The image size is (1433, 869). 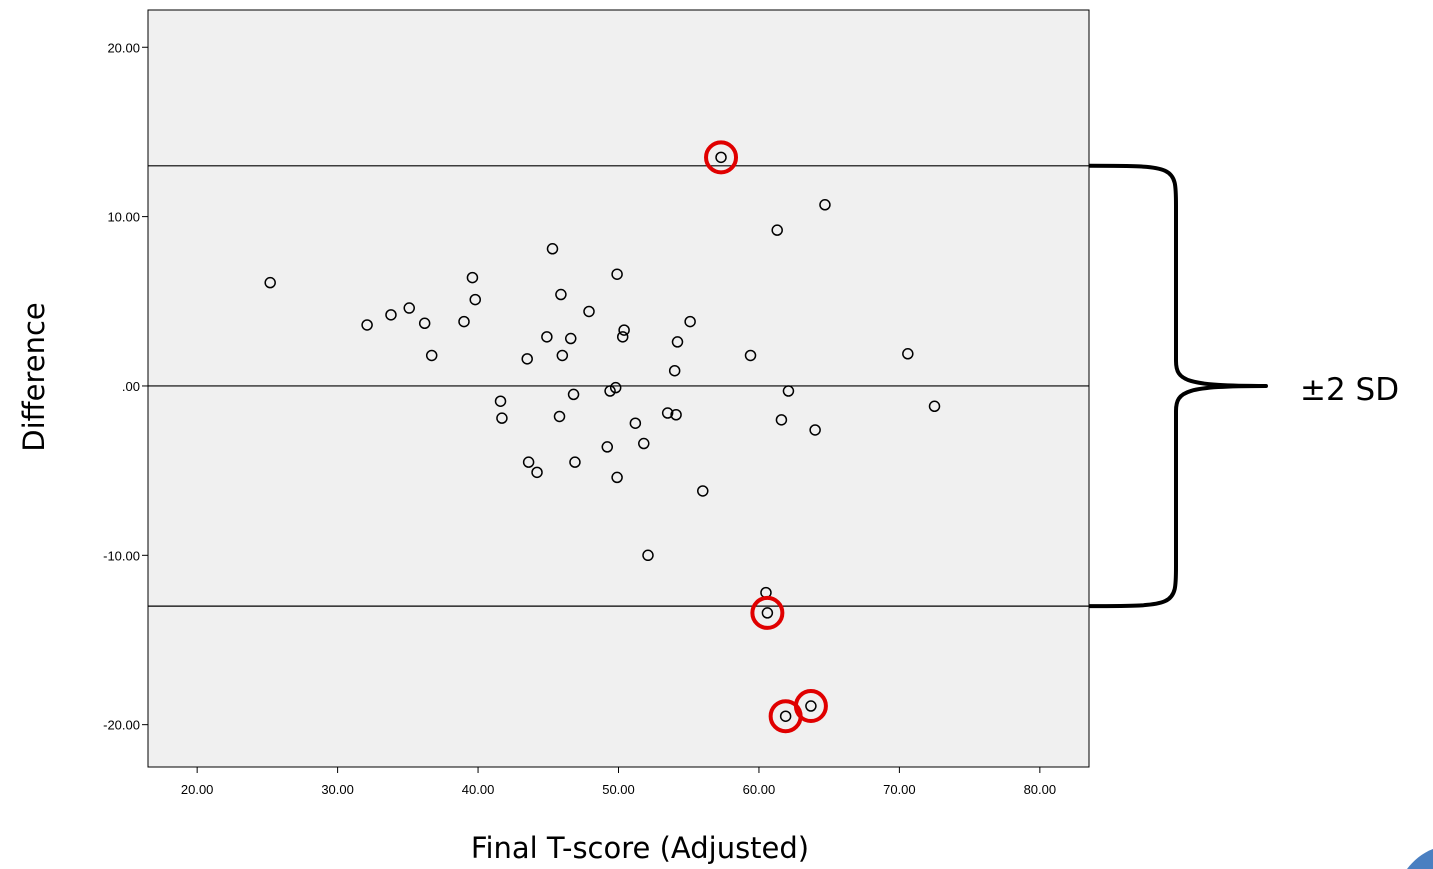 What do you see at coordinates (121, 725) in the screenshot?
I see `y-tick-label: -20.00` at bounding box center [121, 725].